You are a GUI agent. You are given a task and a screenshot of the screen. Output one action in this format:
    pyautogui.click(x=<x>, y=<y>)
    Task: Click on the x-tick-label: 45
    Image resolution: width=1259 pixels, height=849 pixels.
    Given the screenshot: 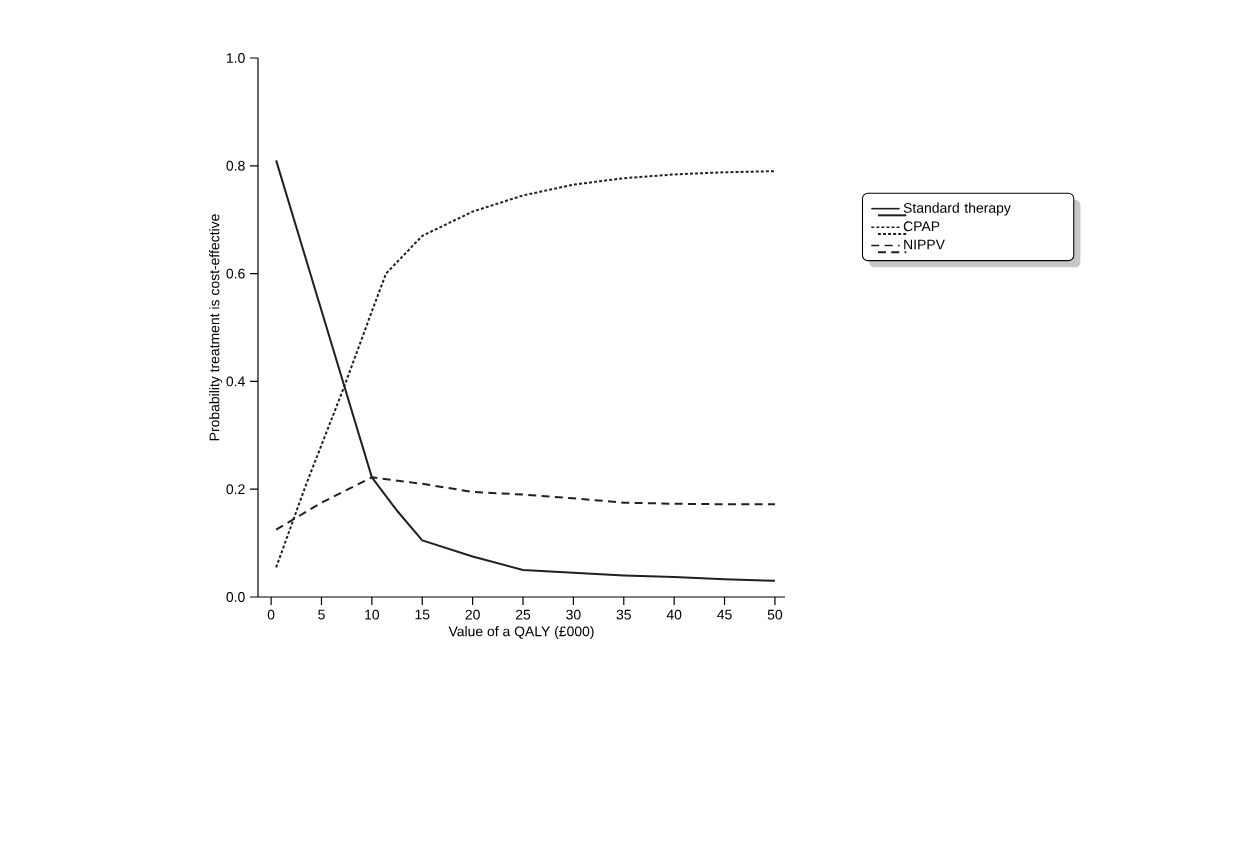 What is the action you would take?
    pyautogui.click(x=724, y=614)
    